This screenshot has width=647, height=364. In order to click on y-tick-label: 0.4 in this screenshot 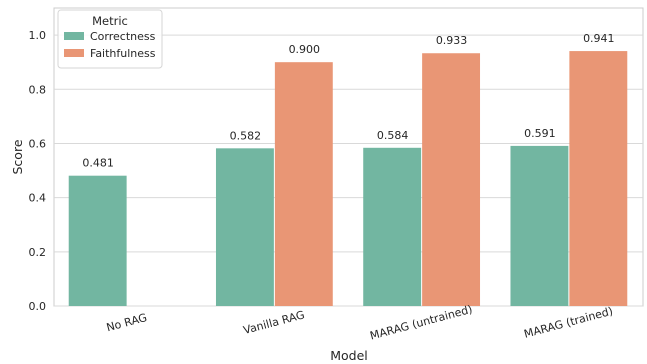, I will do `click(38, 198)`.